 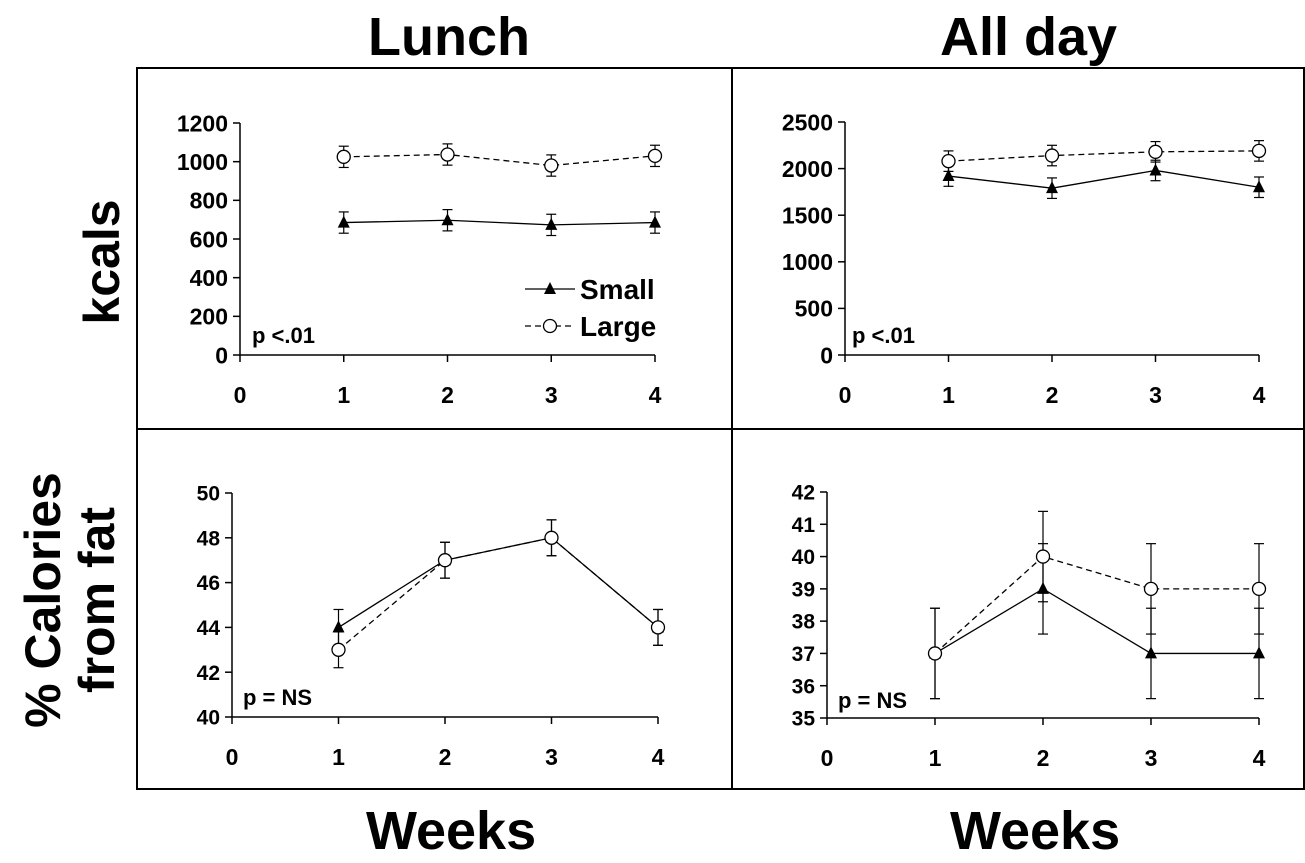 I want to click on legend-large-label: Large, so click(x=618, y=326).